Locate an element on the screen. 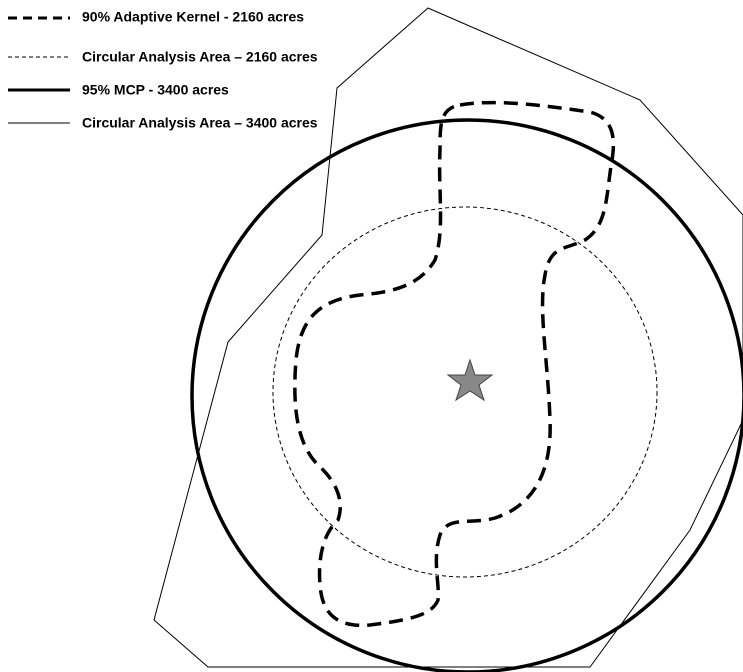 This screenshot has width=743, height=672. legend-label: 95% MCP - 3400 acres is located at coordinates (155, 90).